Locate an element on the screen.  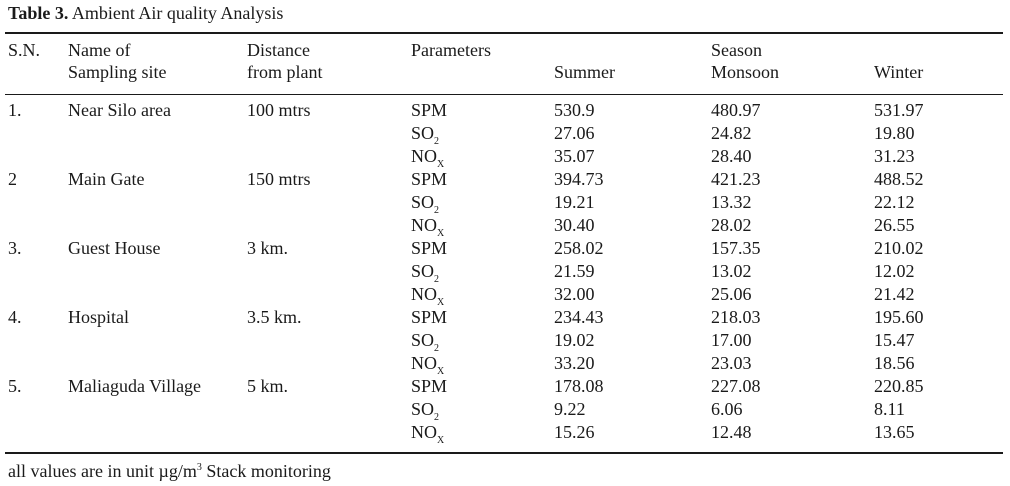
row-distance: 5 km. is located at coordinates (268, 386).